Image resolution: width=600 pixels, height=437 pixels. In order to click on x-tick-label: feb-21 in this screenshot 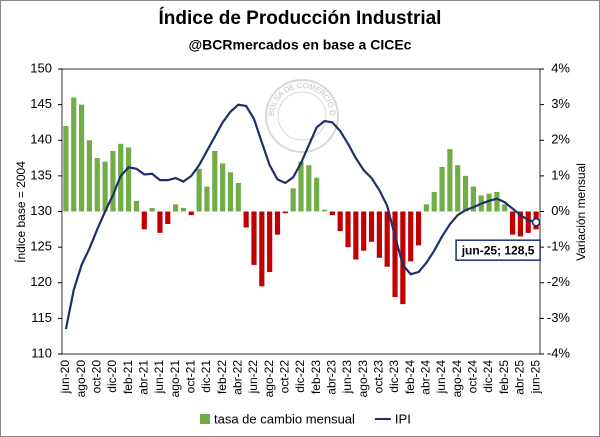, I will do `click(128, 377)`.